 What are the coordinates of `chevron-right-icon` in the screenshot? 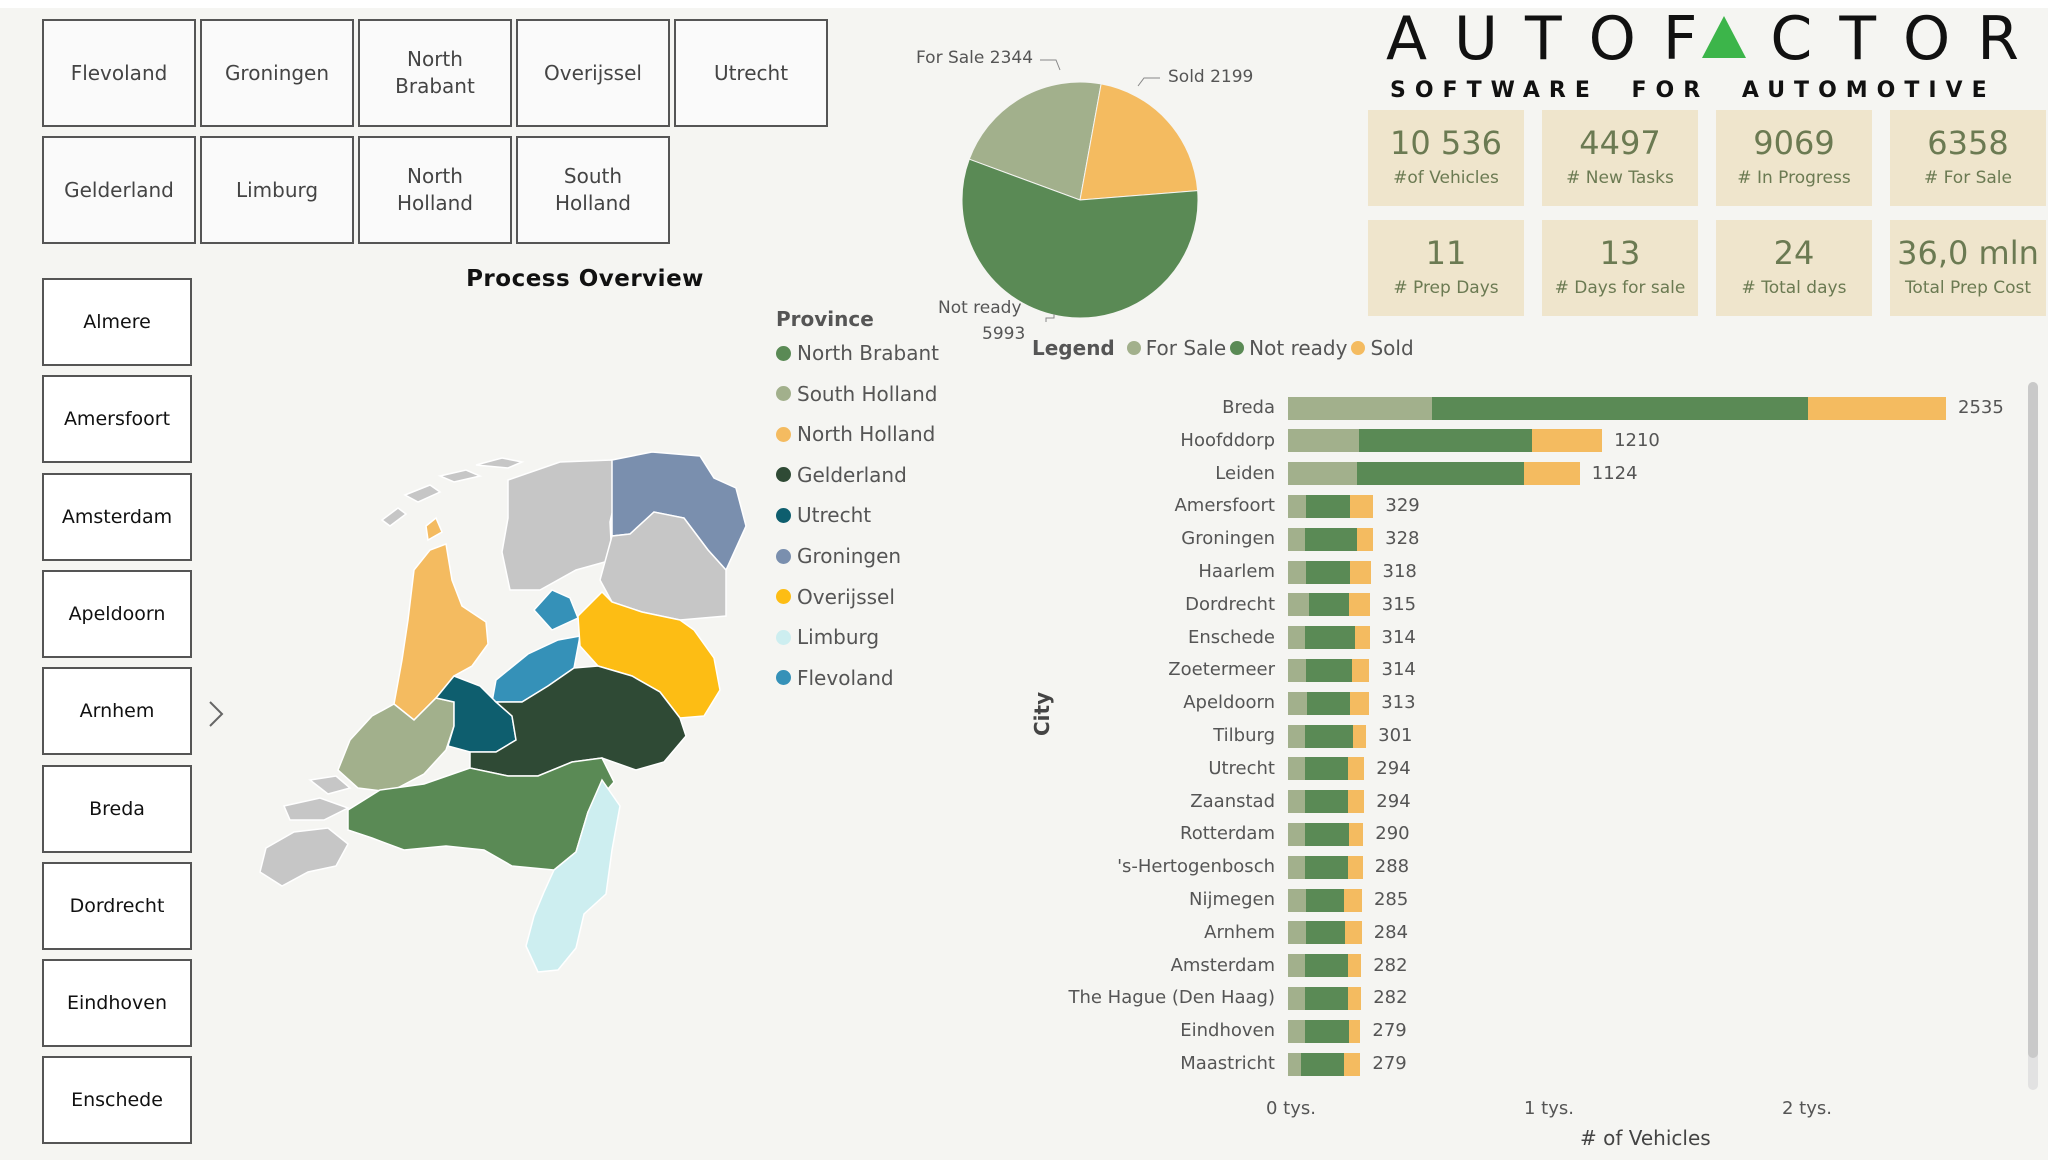 It's located at (216, 714).